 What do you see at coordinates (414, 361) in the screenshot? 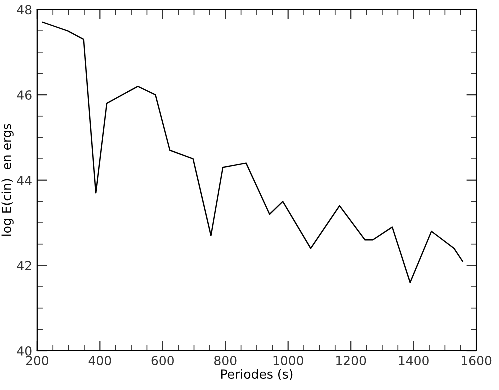
I see `x-tick-label: 1400` at bounding box center [414, 361].